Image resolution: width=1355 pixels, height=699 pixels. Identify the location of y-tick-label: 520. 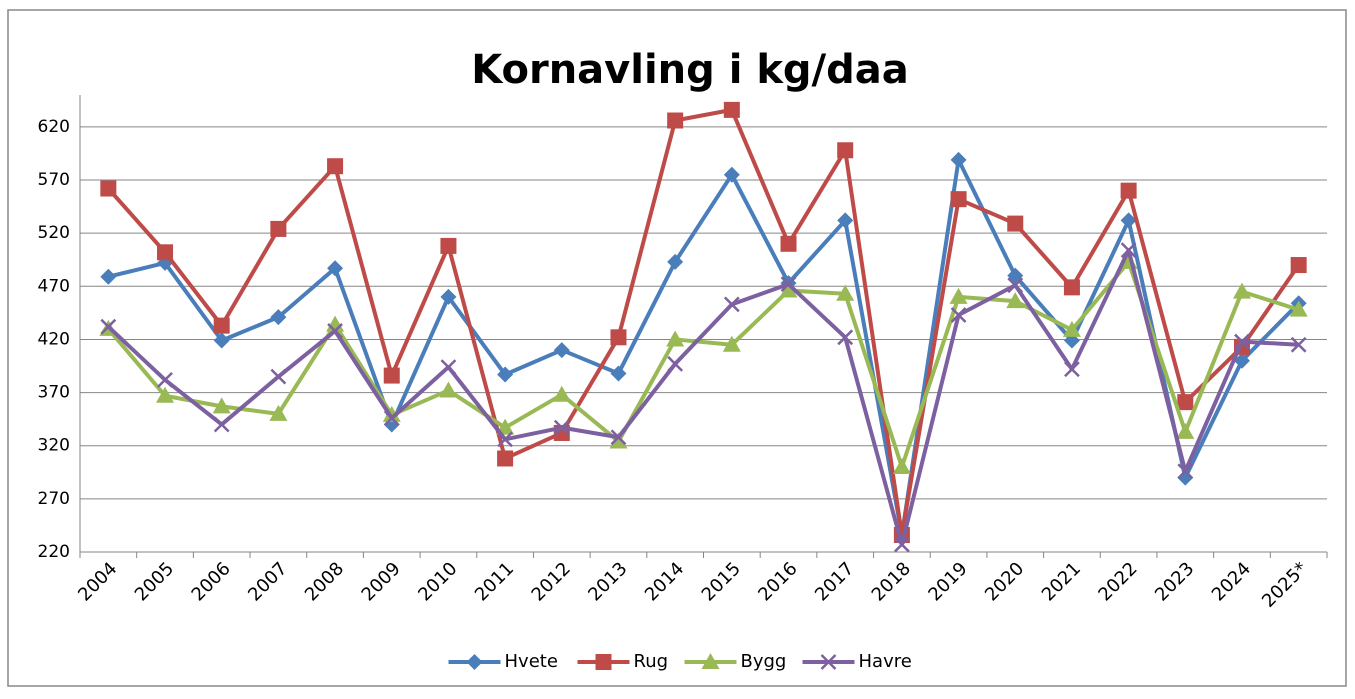
(54, 233).